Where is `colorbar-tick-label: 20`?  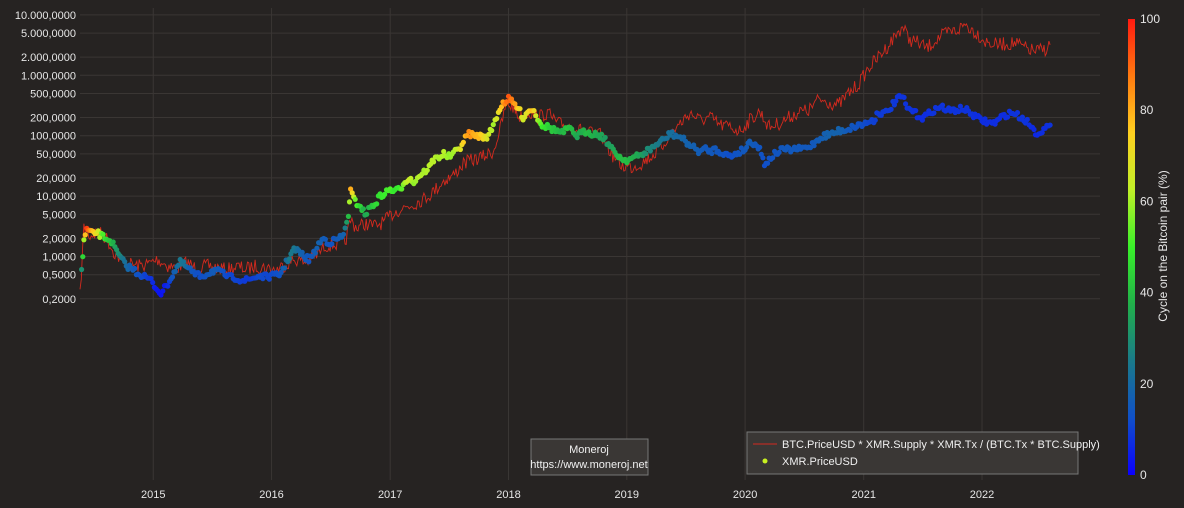 colorbar-tick-label: 20 is located at coordinates (1147, 384).